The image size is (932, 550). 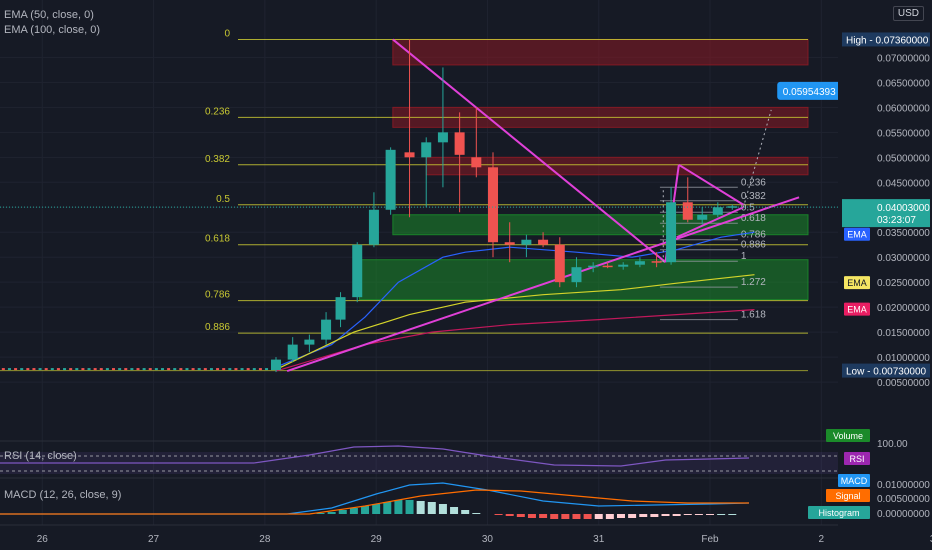 I want to click on rsi-tick: 100.00, so click(x=892, y=444).